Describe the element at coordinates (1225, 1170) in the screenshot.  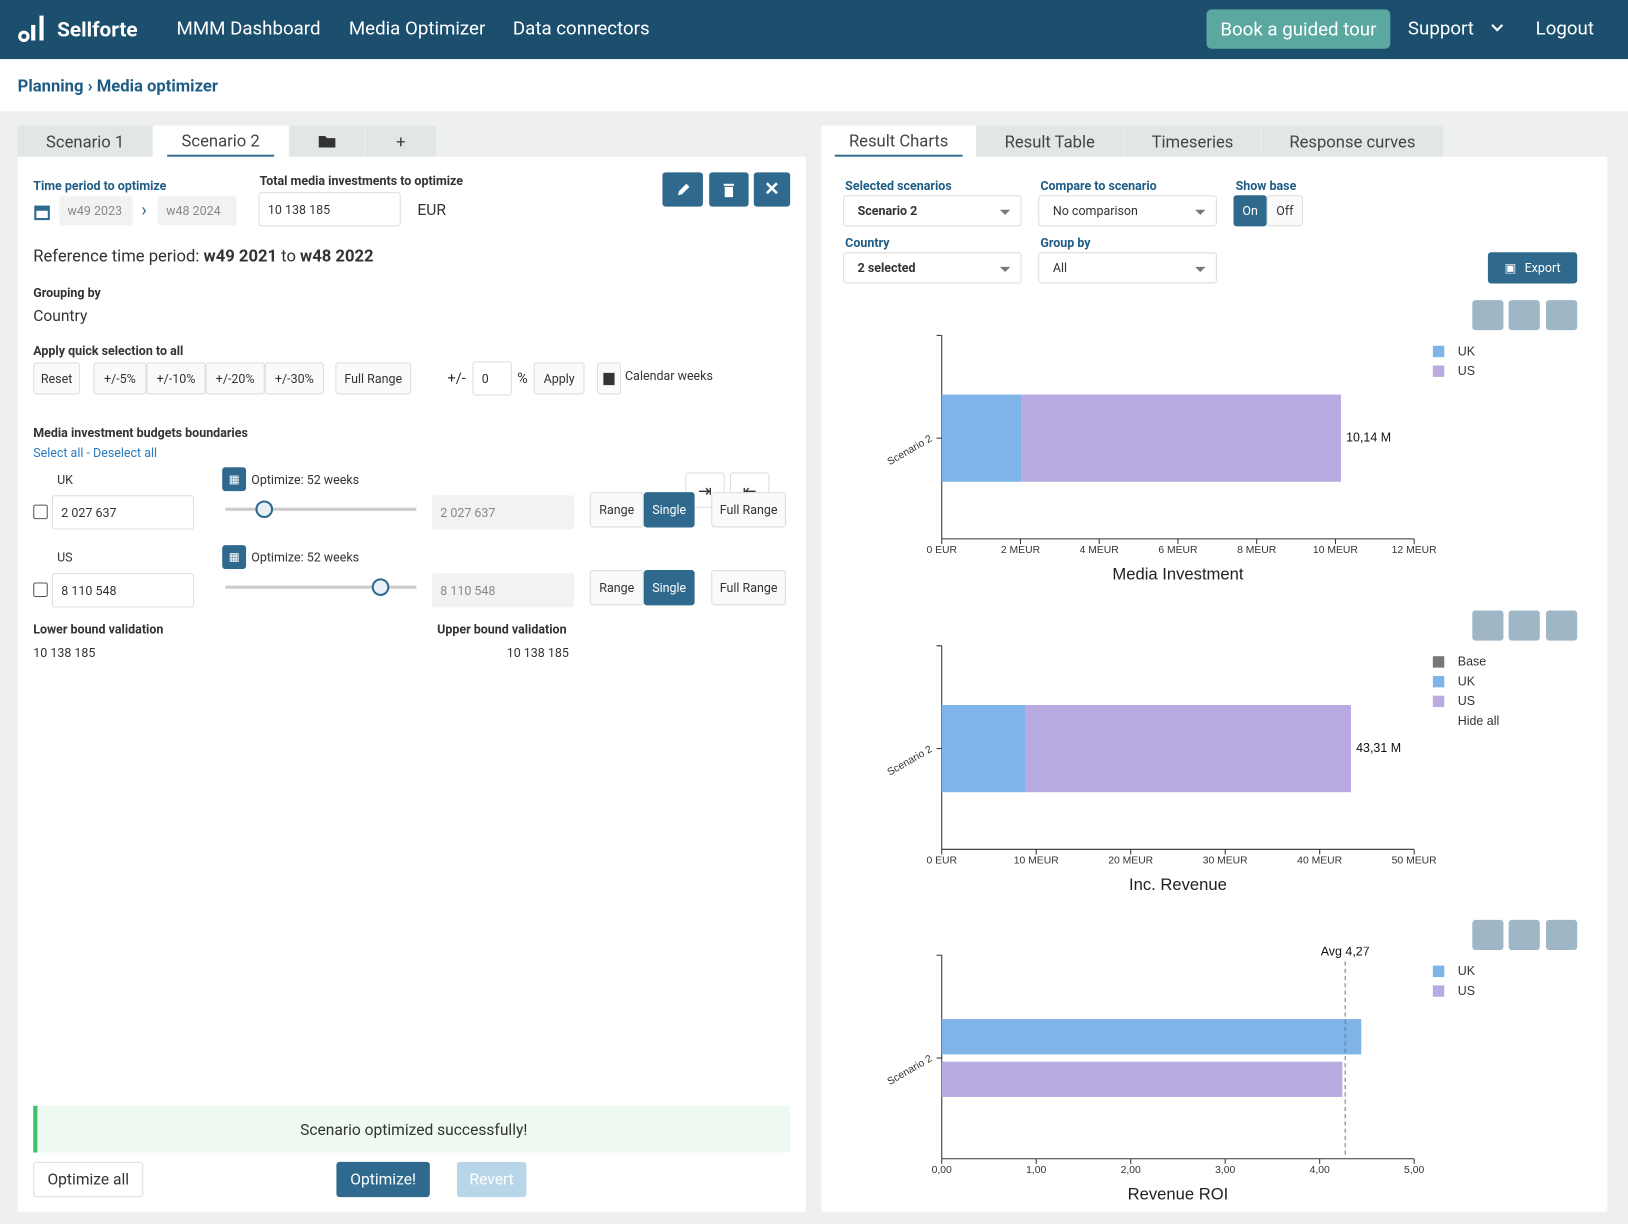
I see `x-tick-label: 3,00` at that location.